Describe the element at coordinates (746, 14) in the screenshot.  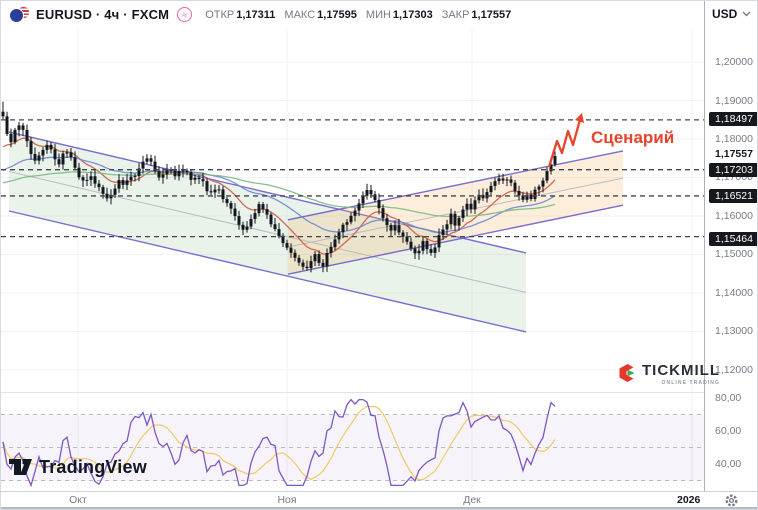
I see `chevron-down-icon` at that location.